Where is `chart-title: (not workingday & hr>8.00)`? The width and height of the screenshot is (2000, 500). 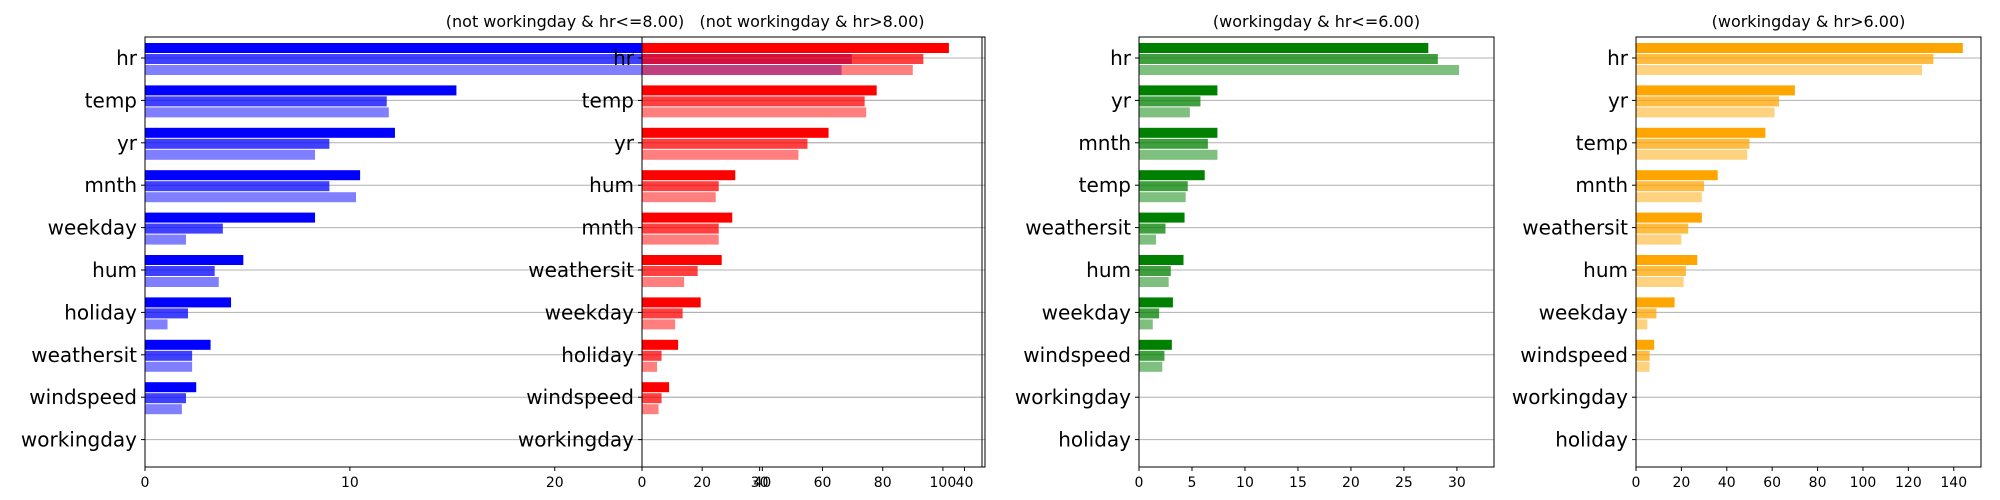 chart-title: (not workingday & hr>8.00) is located at coordinates (811, 21).